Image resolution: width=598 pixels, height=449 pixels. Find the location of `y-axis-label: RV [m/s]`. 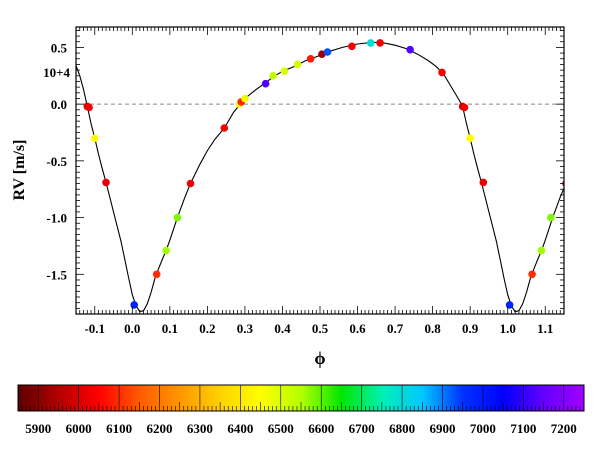

y-axis-label: RV [m/s] is located at coordinates (19, 170).